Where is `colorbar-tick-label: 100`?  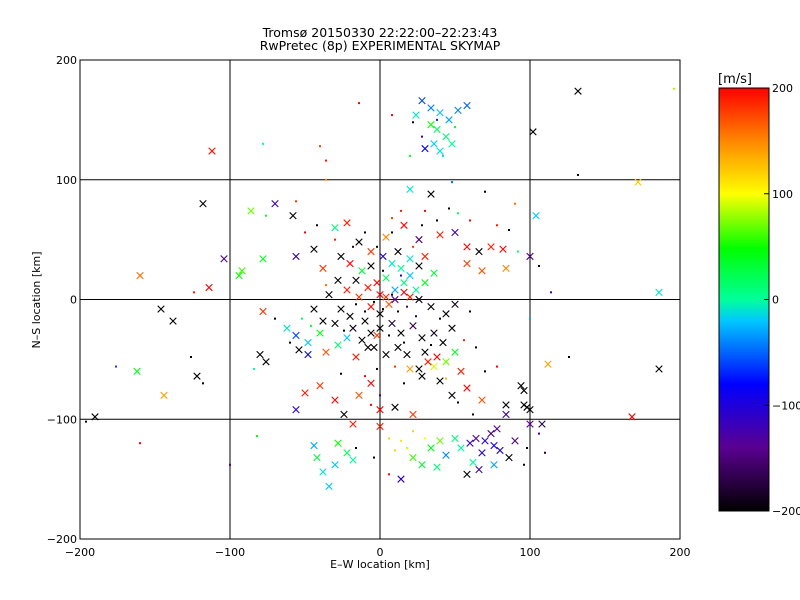
colorbar-tick-label: 100 is located at coordinates (782, 194).